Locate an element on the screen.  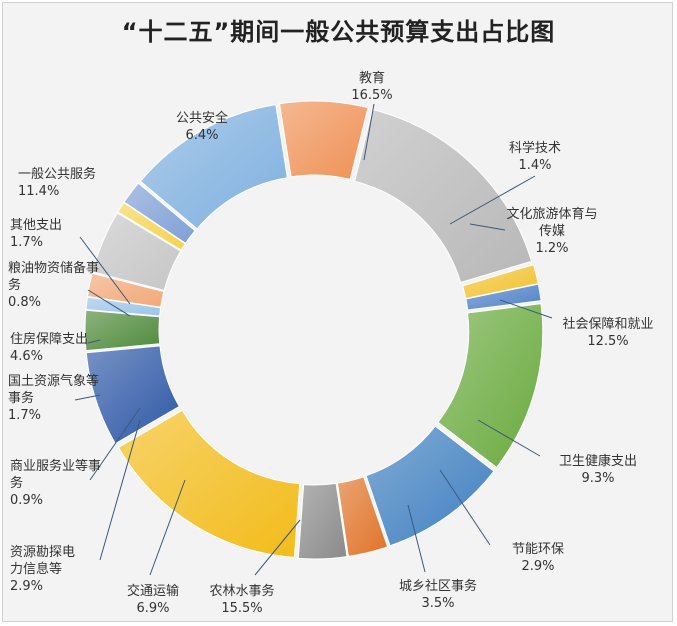
slice-label-11: 商业服务业等事务 0.9% is located at coordinates (55, 483).